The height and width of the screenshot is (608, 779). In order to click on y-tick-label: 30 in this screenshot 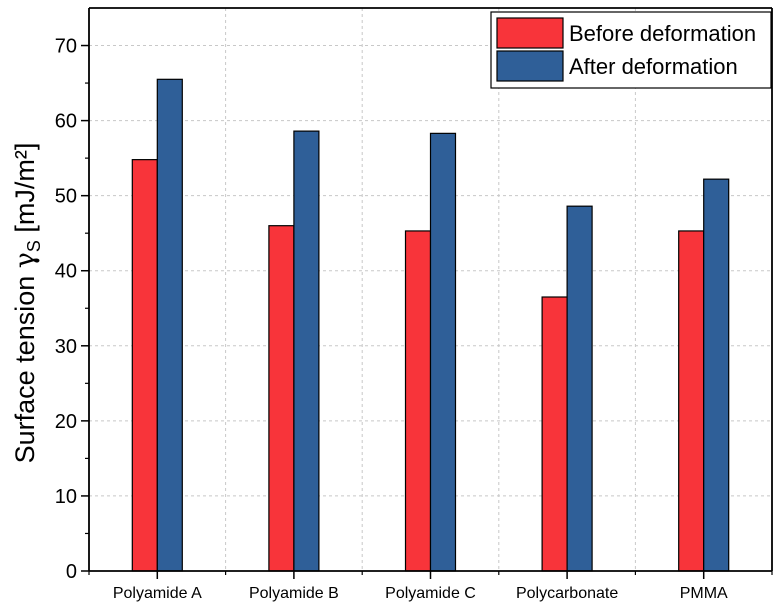, I will do `click(66, 347)`.